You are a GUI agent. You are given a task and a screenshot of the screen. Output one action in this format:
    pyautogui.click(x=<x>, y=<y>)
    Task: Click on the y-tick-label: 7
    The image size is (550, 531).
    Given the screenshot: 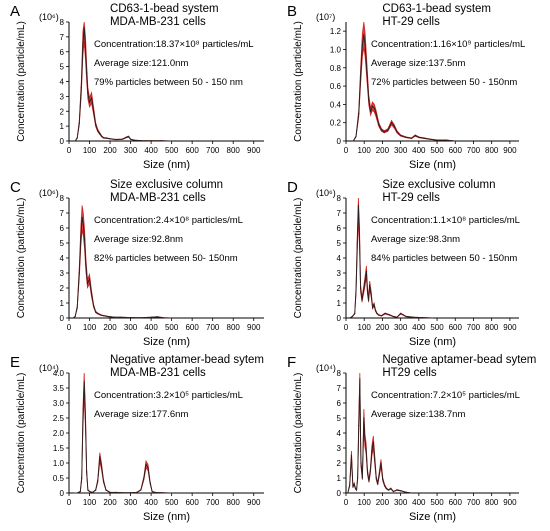 What is the action you would take?
    pyautogui.click(x=339, y=213)
    